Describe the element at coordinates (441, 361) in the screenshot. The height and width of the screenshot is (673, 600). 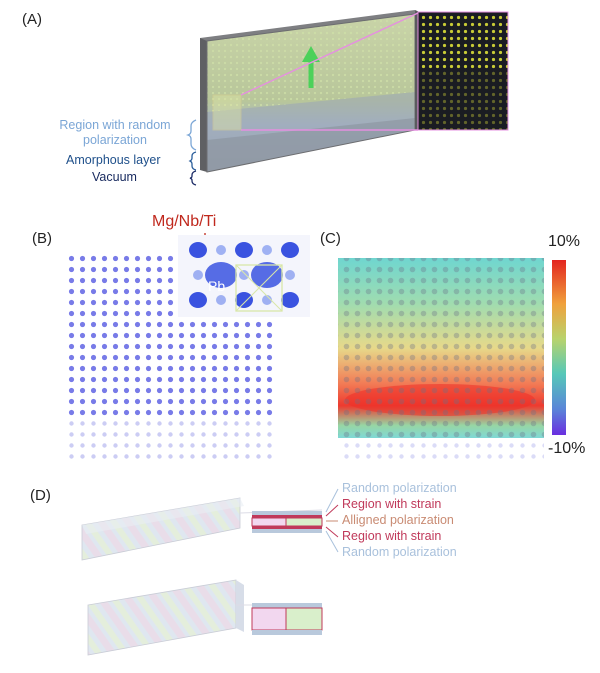
I see `panel-c-strain-map` at that location.